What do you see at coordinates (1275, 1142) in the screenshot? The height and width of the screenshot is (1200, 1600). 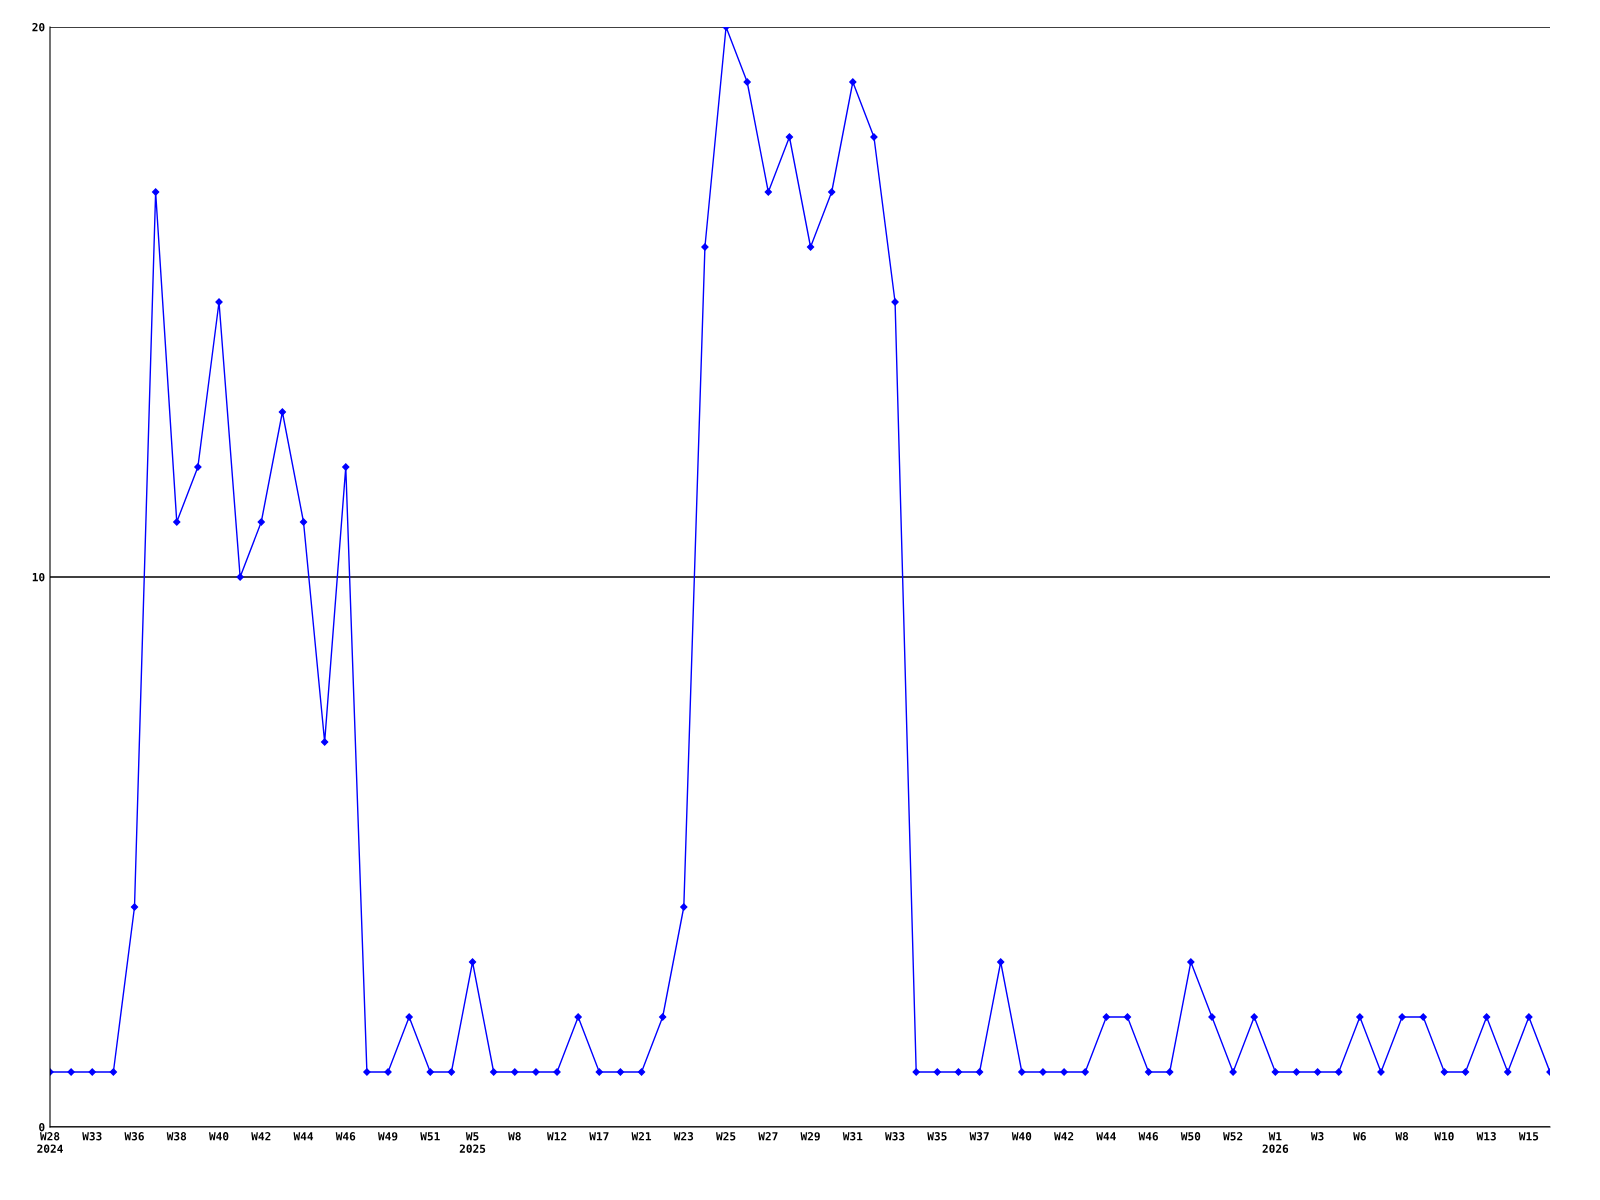 I see `x-tick-label: W1 2026` at bounding box center [1275, 1142].